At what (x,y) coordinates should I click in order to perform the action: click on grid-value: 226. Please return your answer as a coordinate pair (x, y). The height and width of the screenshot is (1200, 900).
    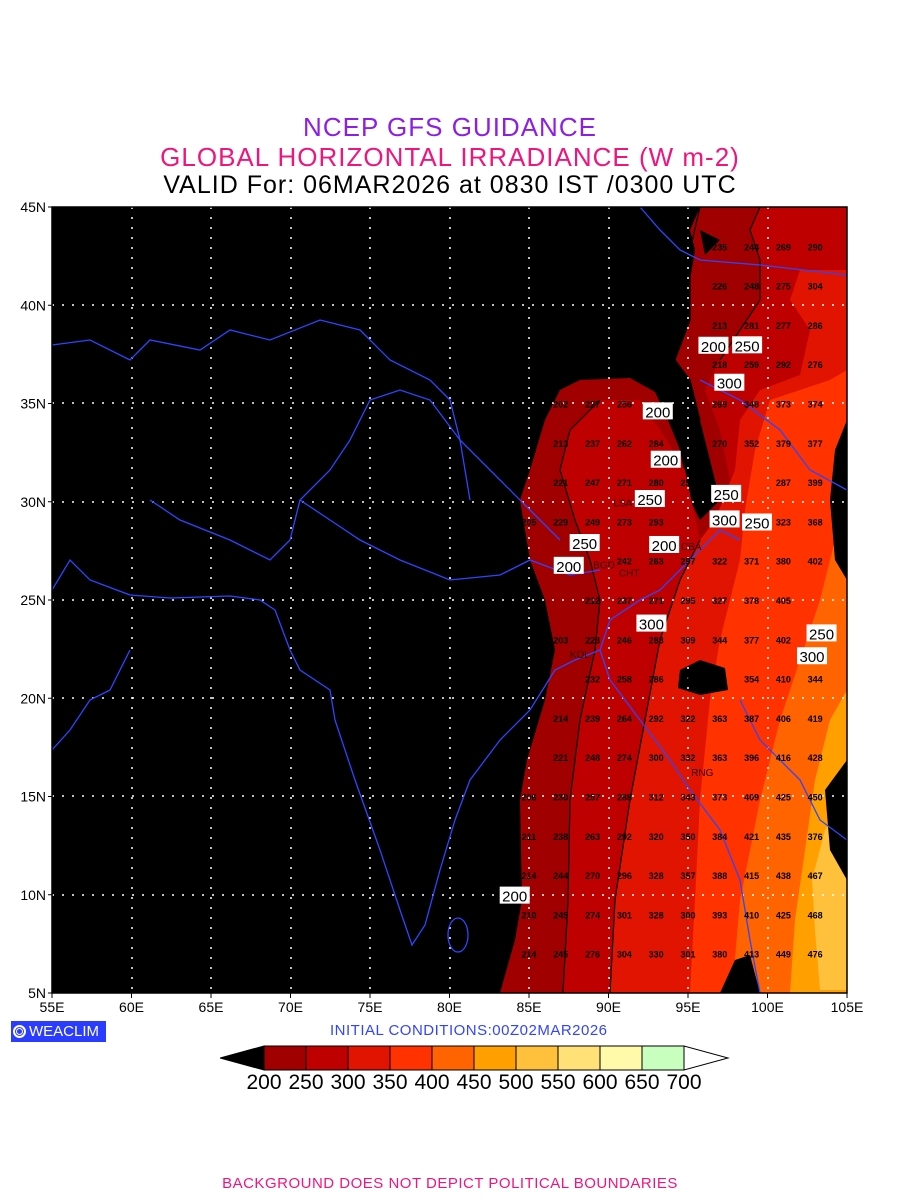
    Looking at the image, I should click on (719, 287).